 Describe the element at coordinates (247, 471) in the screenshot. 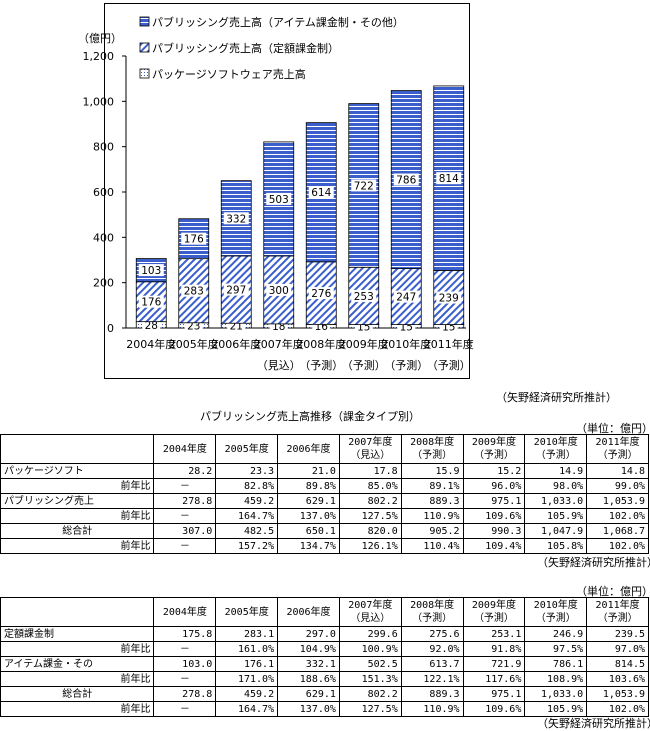

I see `table-cell: 23.3` at that location.